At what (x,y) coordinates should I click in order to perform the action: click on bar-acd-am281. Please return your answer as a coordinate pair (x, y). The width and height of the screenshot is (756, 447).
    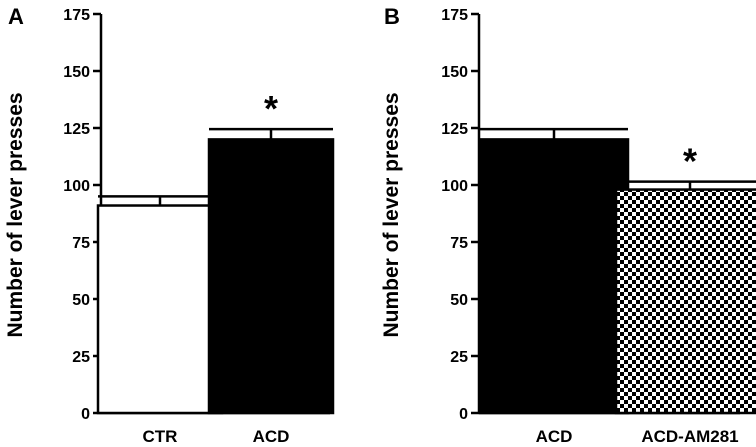
    Looking at the image, I should click on (685, 301).